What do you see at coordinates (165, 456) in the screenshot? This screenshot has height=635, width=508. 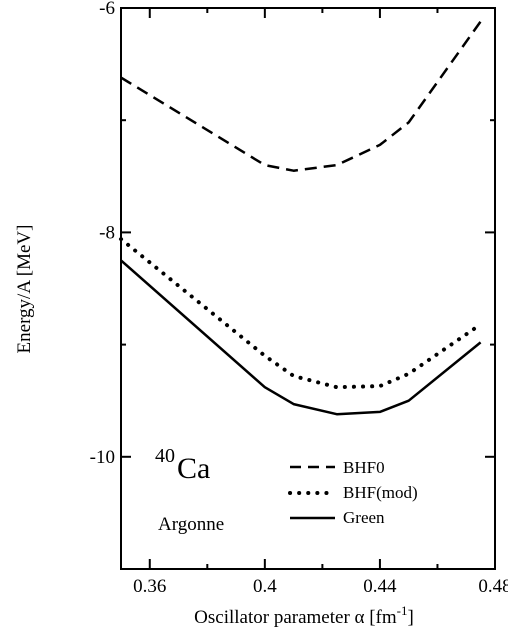 I see `nucleus-mass-number: 40` at bounding box center [165, 456].